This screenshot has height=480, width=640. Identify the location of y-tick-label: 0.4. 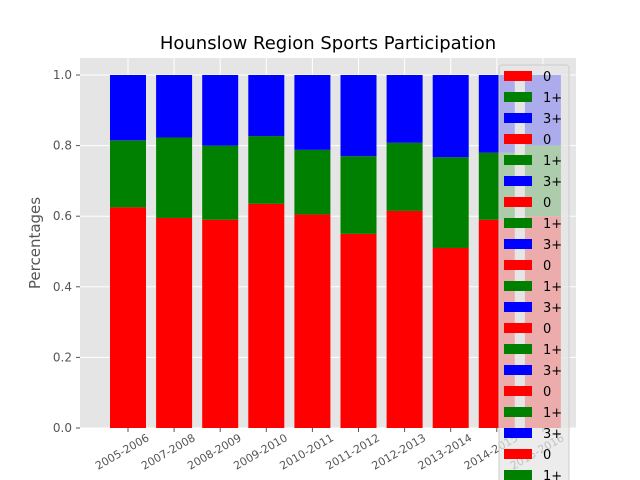
(62, 287).